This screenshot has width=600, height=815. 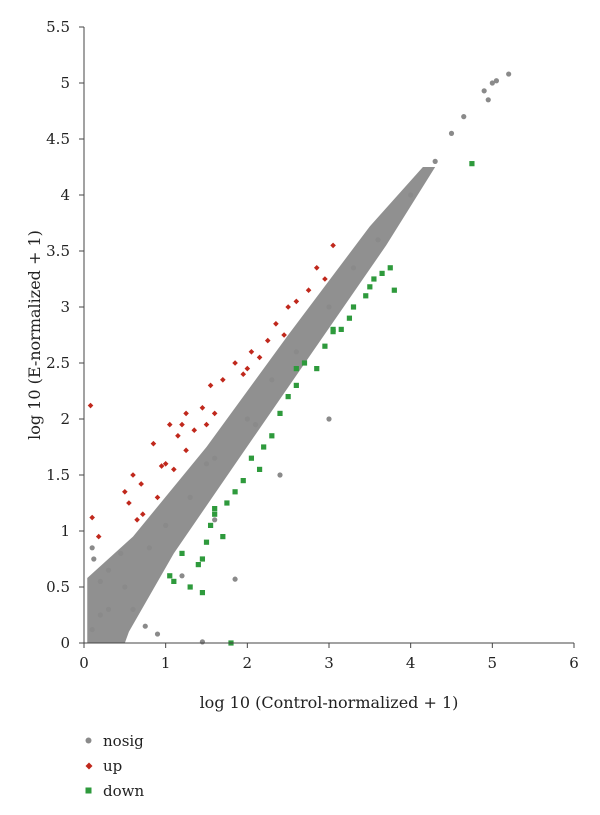 I want to click on y-axis-ticks: 0 0.5 1 1.5 2 2.5 3 3.5 4 4.5 5 5.5, so click(x=65, y=335).